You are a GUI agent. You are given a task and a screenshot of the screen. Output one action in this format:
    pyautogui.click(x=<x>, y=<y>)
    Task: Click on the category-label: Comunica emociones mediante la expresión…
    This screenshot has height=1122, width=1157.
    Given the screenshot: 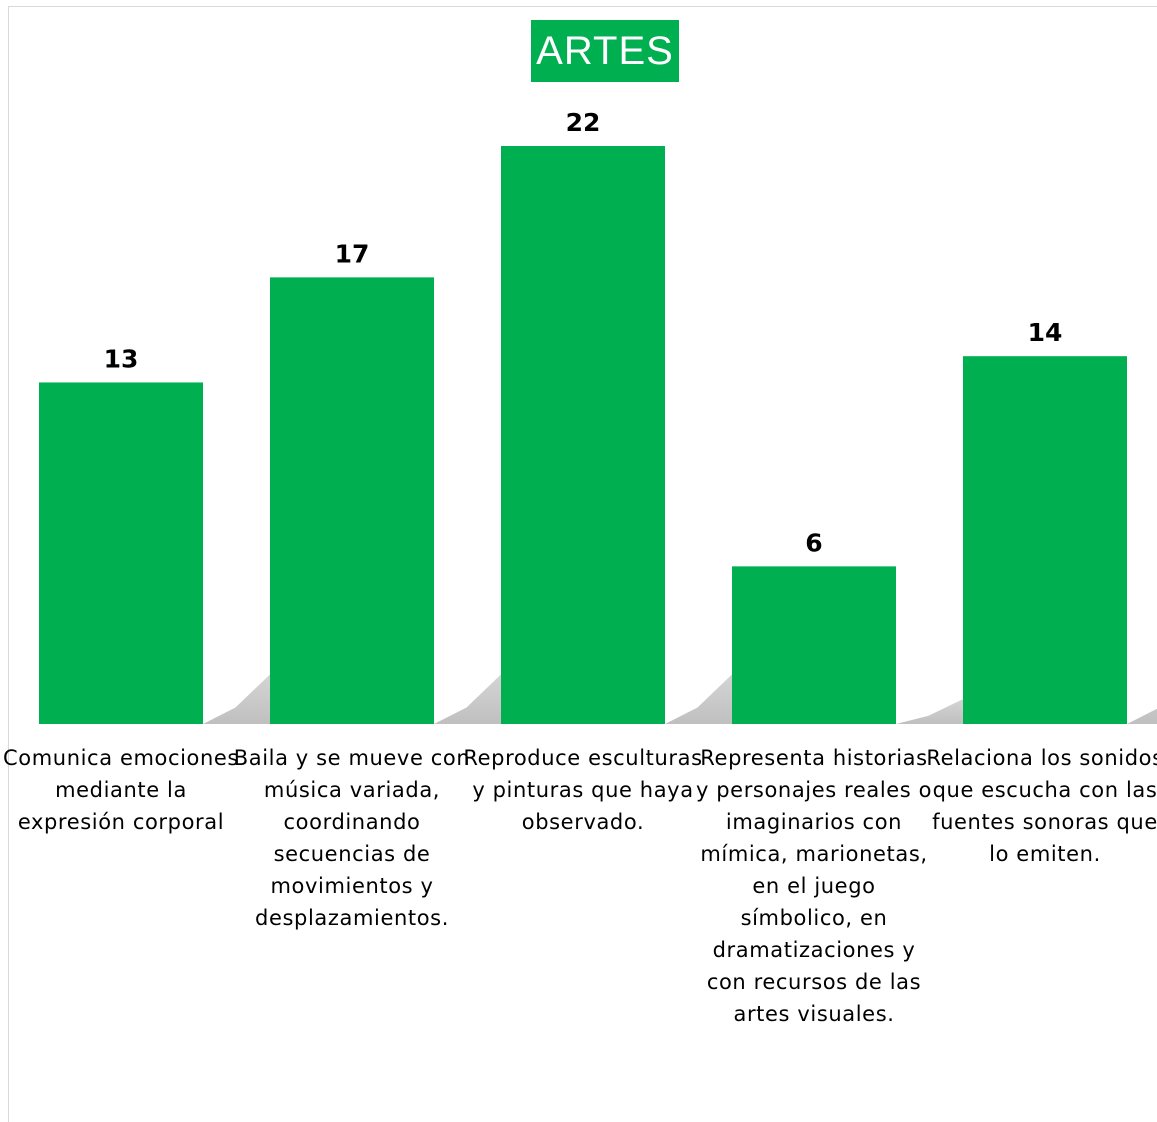 What is the action you would take?
    pyautogui.click(x=121, y=790)
    